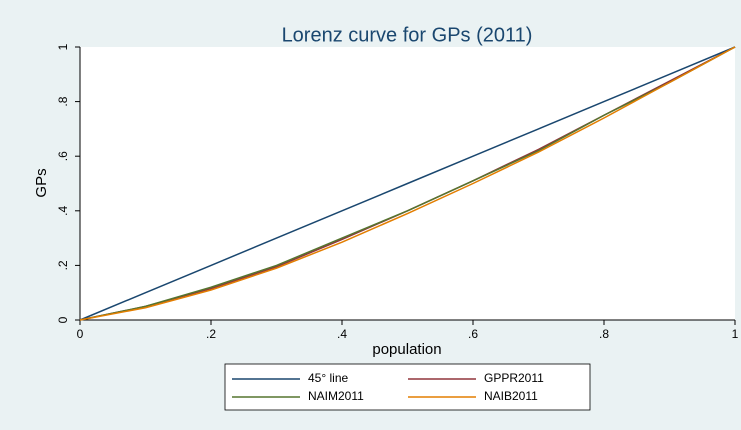 The image size is (741, 430). What do you see at coordinates (407, 35) in the screenshot?
I see `chart-title: Lorenz curve for GPs (2011)` at bounding box center [407, 35].